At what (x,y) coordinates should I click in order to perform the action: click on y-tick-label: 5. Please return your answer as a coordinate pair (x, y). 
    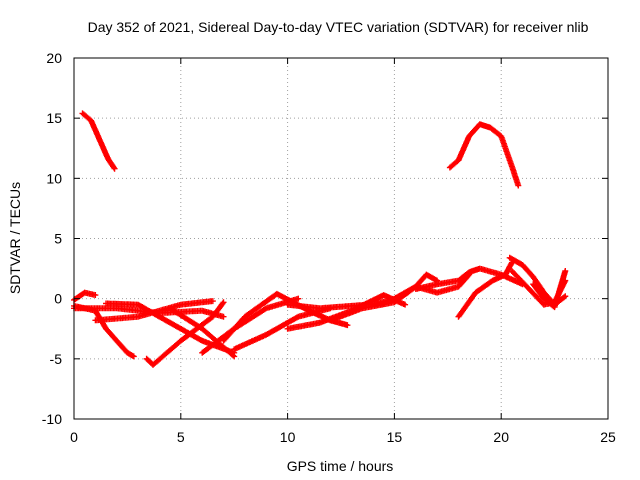
    Looking at the image, I should click on (58, 239).